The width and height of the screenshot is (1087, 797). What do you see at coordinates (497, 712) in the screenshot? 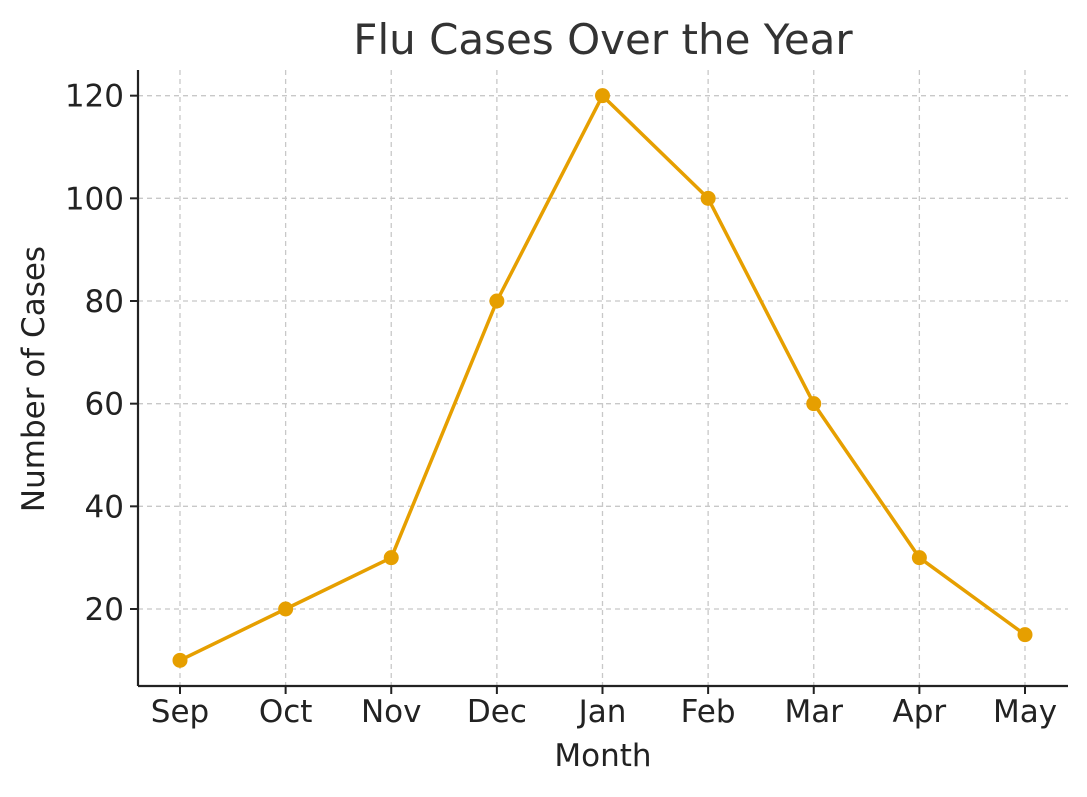
I see `x-tick-label: Dec` at bounding box center [497, 712].